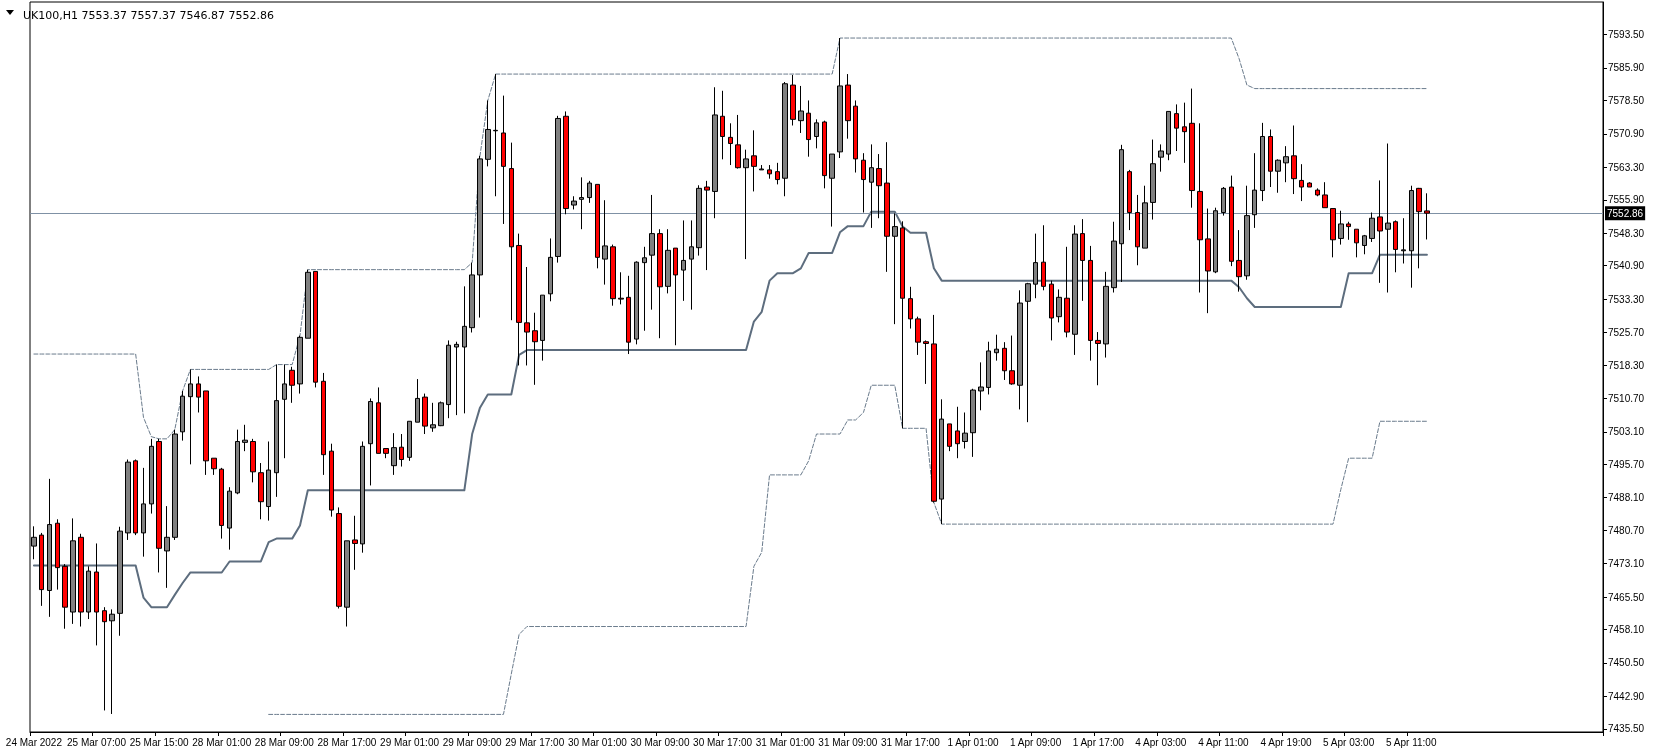 Image resolution: width=1653 pixels, height=752 pixels. I want to click on y-tick-label: 7503.10, so click(1626, 432).